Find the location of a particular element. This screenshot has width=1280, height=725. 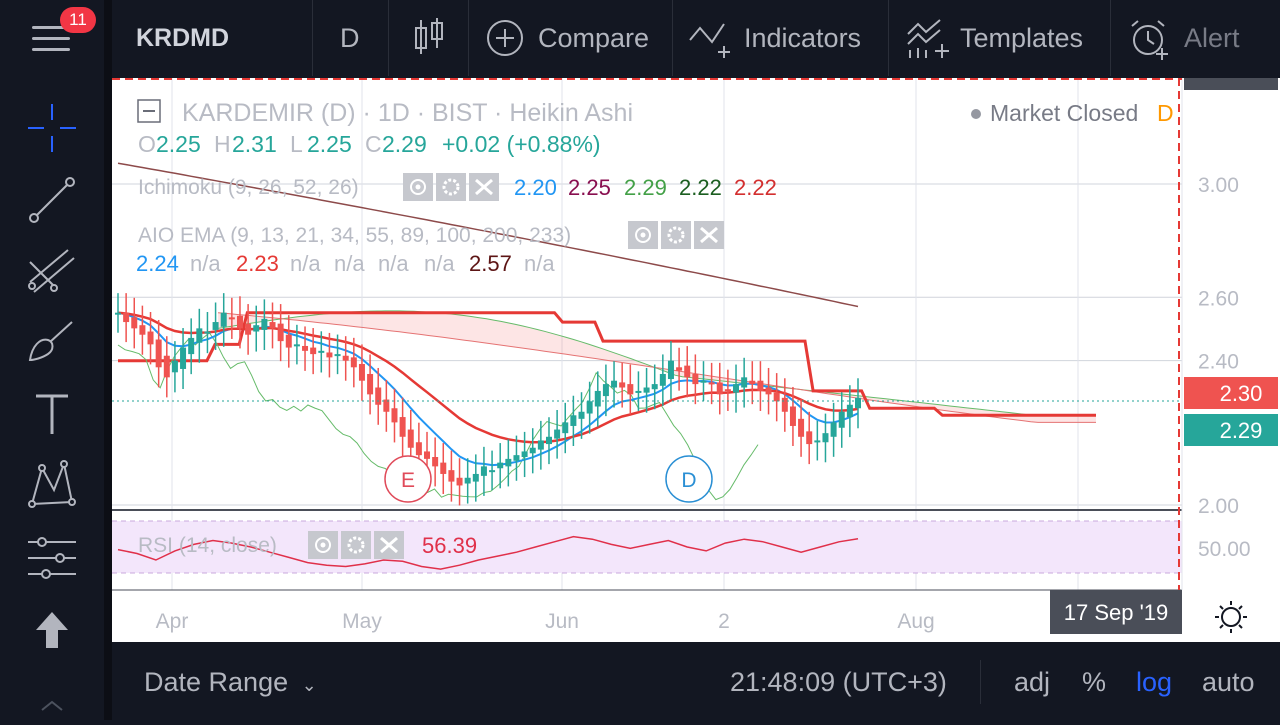

chikou-line is located at coordinates (438, 416).